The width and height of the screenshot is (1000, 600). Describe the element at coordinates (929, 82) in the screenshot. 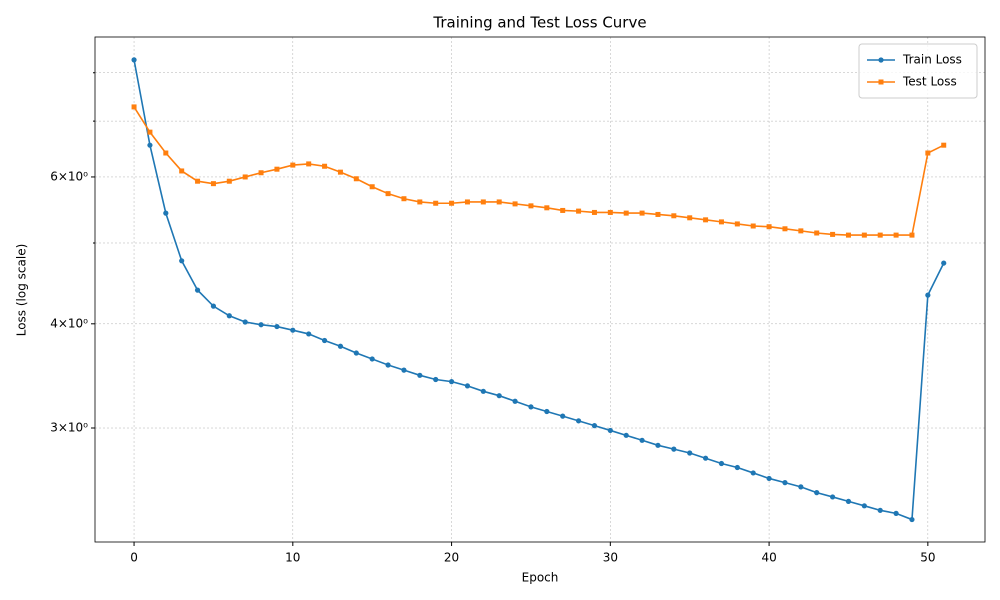

I see `legend-label: Test Loss` at that location.